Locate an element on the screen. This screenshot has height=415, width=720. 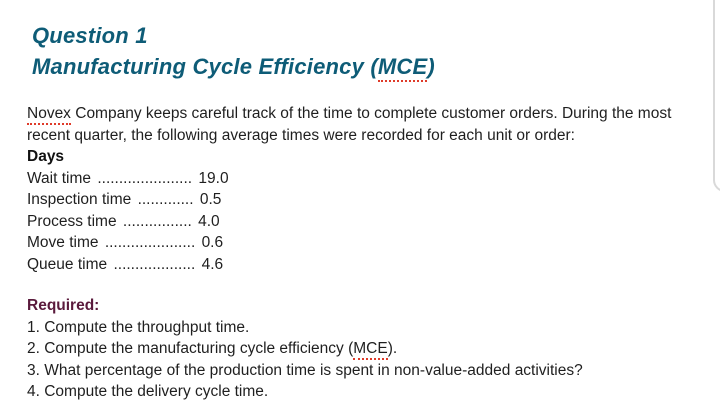
time-row-move: Move time ..................... 0.6 is located at coordinates (358, 243).